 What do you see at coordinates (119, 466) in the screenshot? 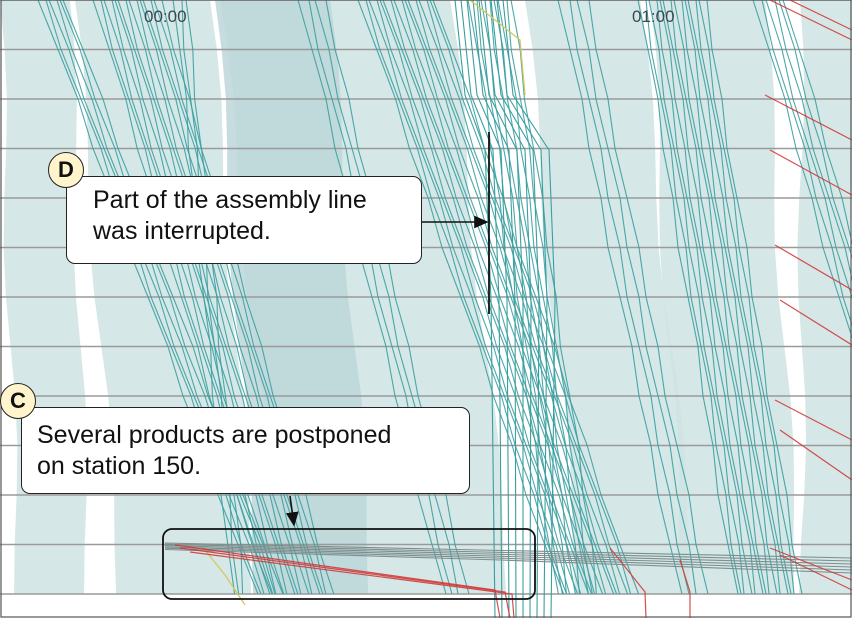
I see `annotation-c-line-2: on station 150.` at bounding box center [119, 466].